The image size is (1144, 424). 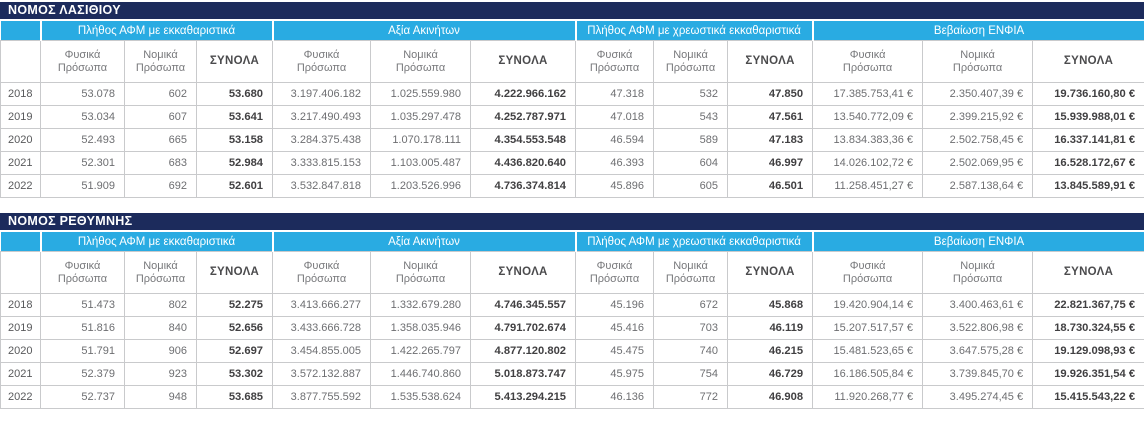 What do you see at coordinates (868, 374) in the screenshot?
I see `value-cell: 16.186.505,84 €` at bounding box center [868, 374].